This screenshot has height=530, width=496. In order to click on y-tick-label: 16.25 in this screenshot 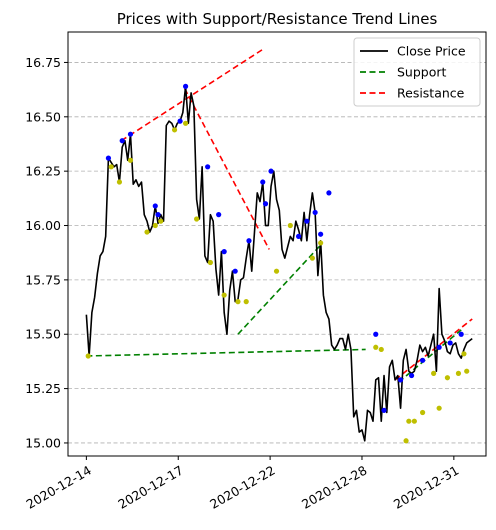, I will do `click(43, 171)`.